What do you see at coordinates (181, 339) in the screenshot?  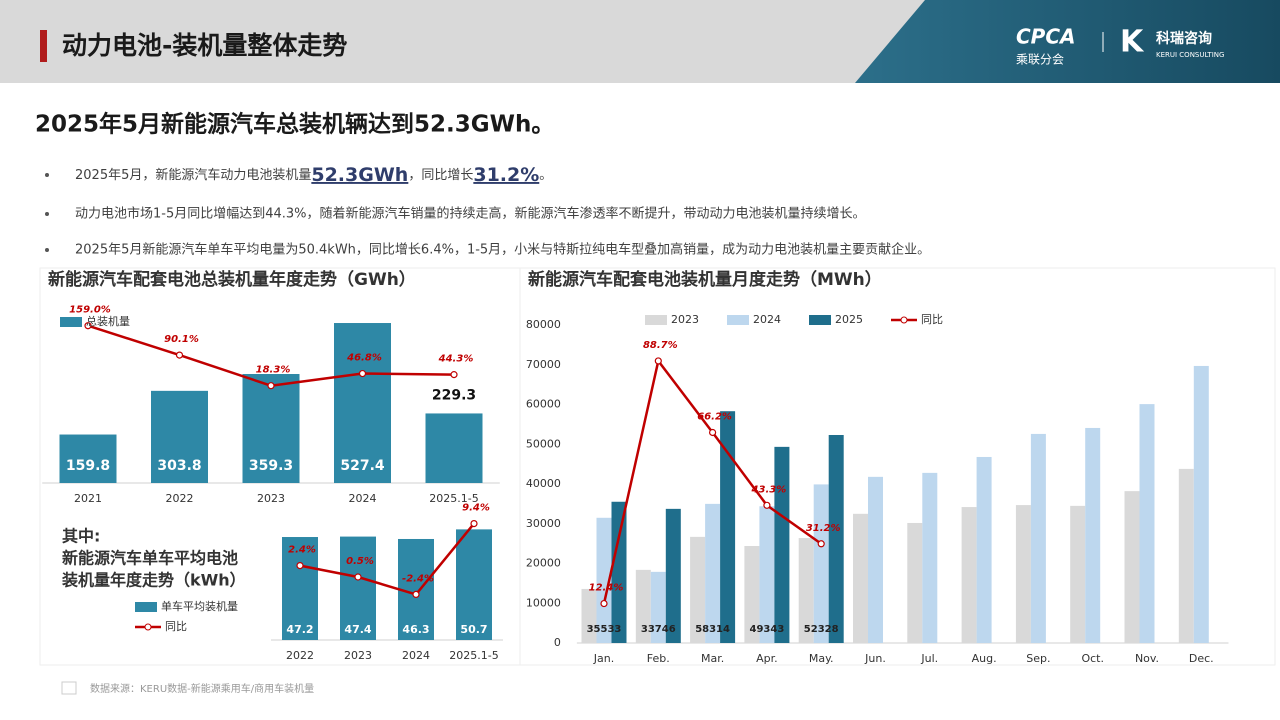 I see `data-label: 90.1%` at bounding box center [181, 339].